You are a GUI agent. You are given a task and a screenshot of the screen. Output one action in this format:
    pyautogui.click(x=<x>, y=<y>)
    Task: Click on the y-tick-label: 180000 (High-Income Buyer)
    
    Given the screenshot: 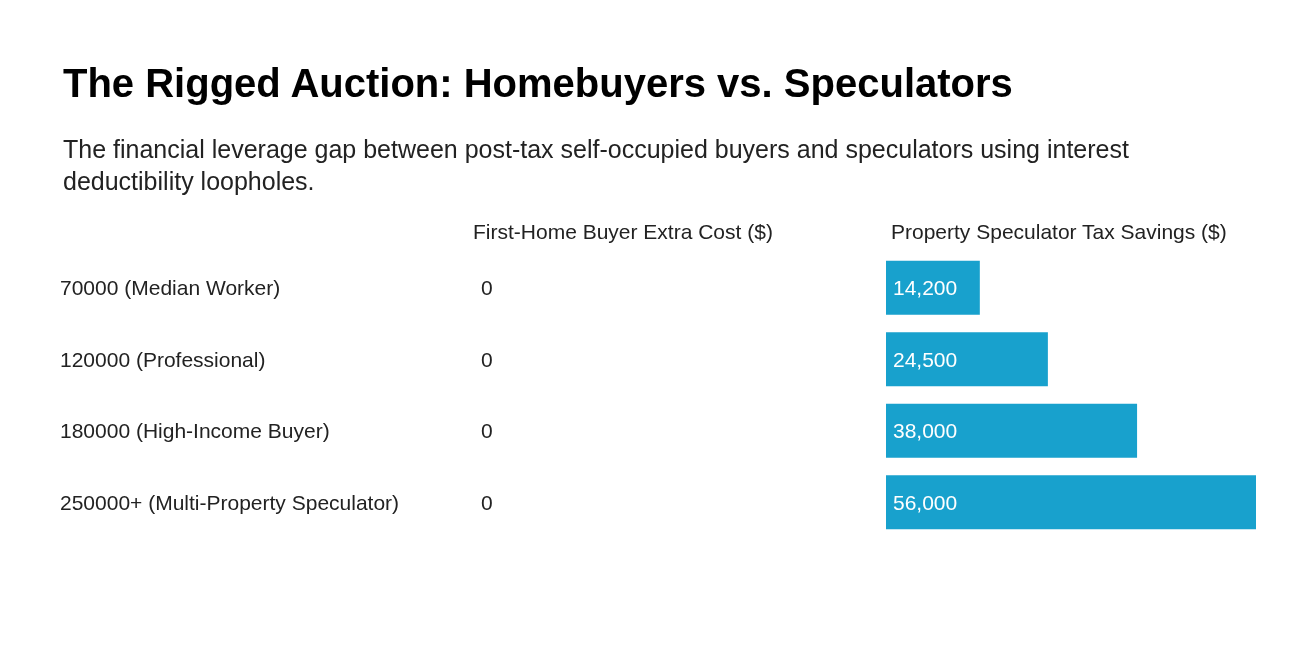 What is the action you would take?
    pyautogui.click(x=195, y=431)
    